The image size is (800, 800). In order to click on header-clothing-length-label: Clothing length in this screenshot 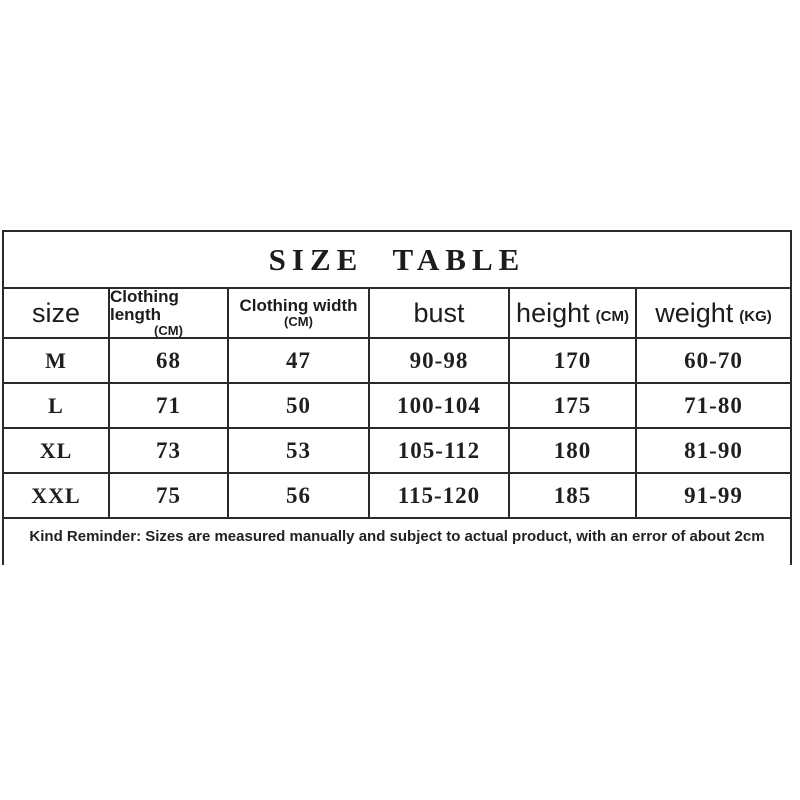, I will do `click(144, 307)`.